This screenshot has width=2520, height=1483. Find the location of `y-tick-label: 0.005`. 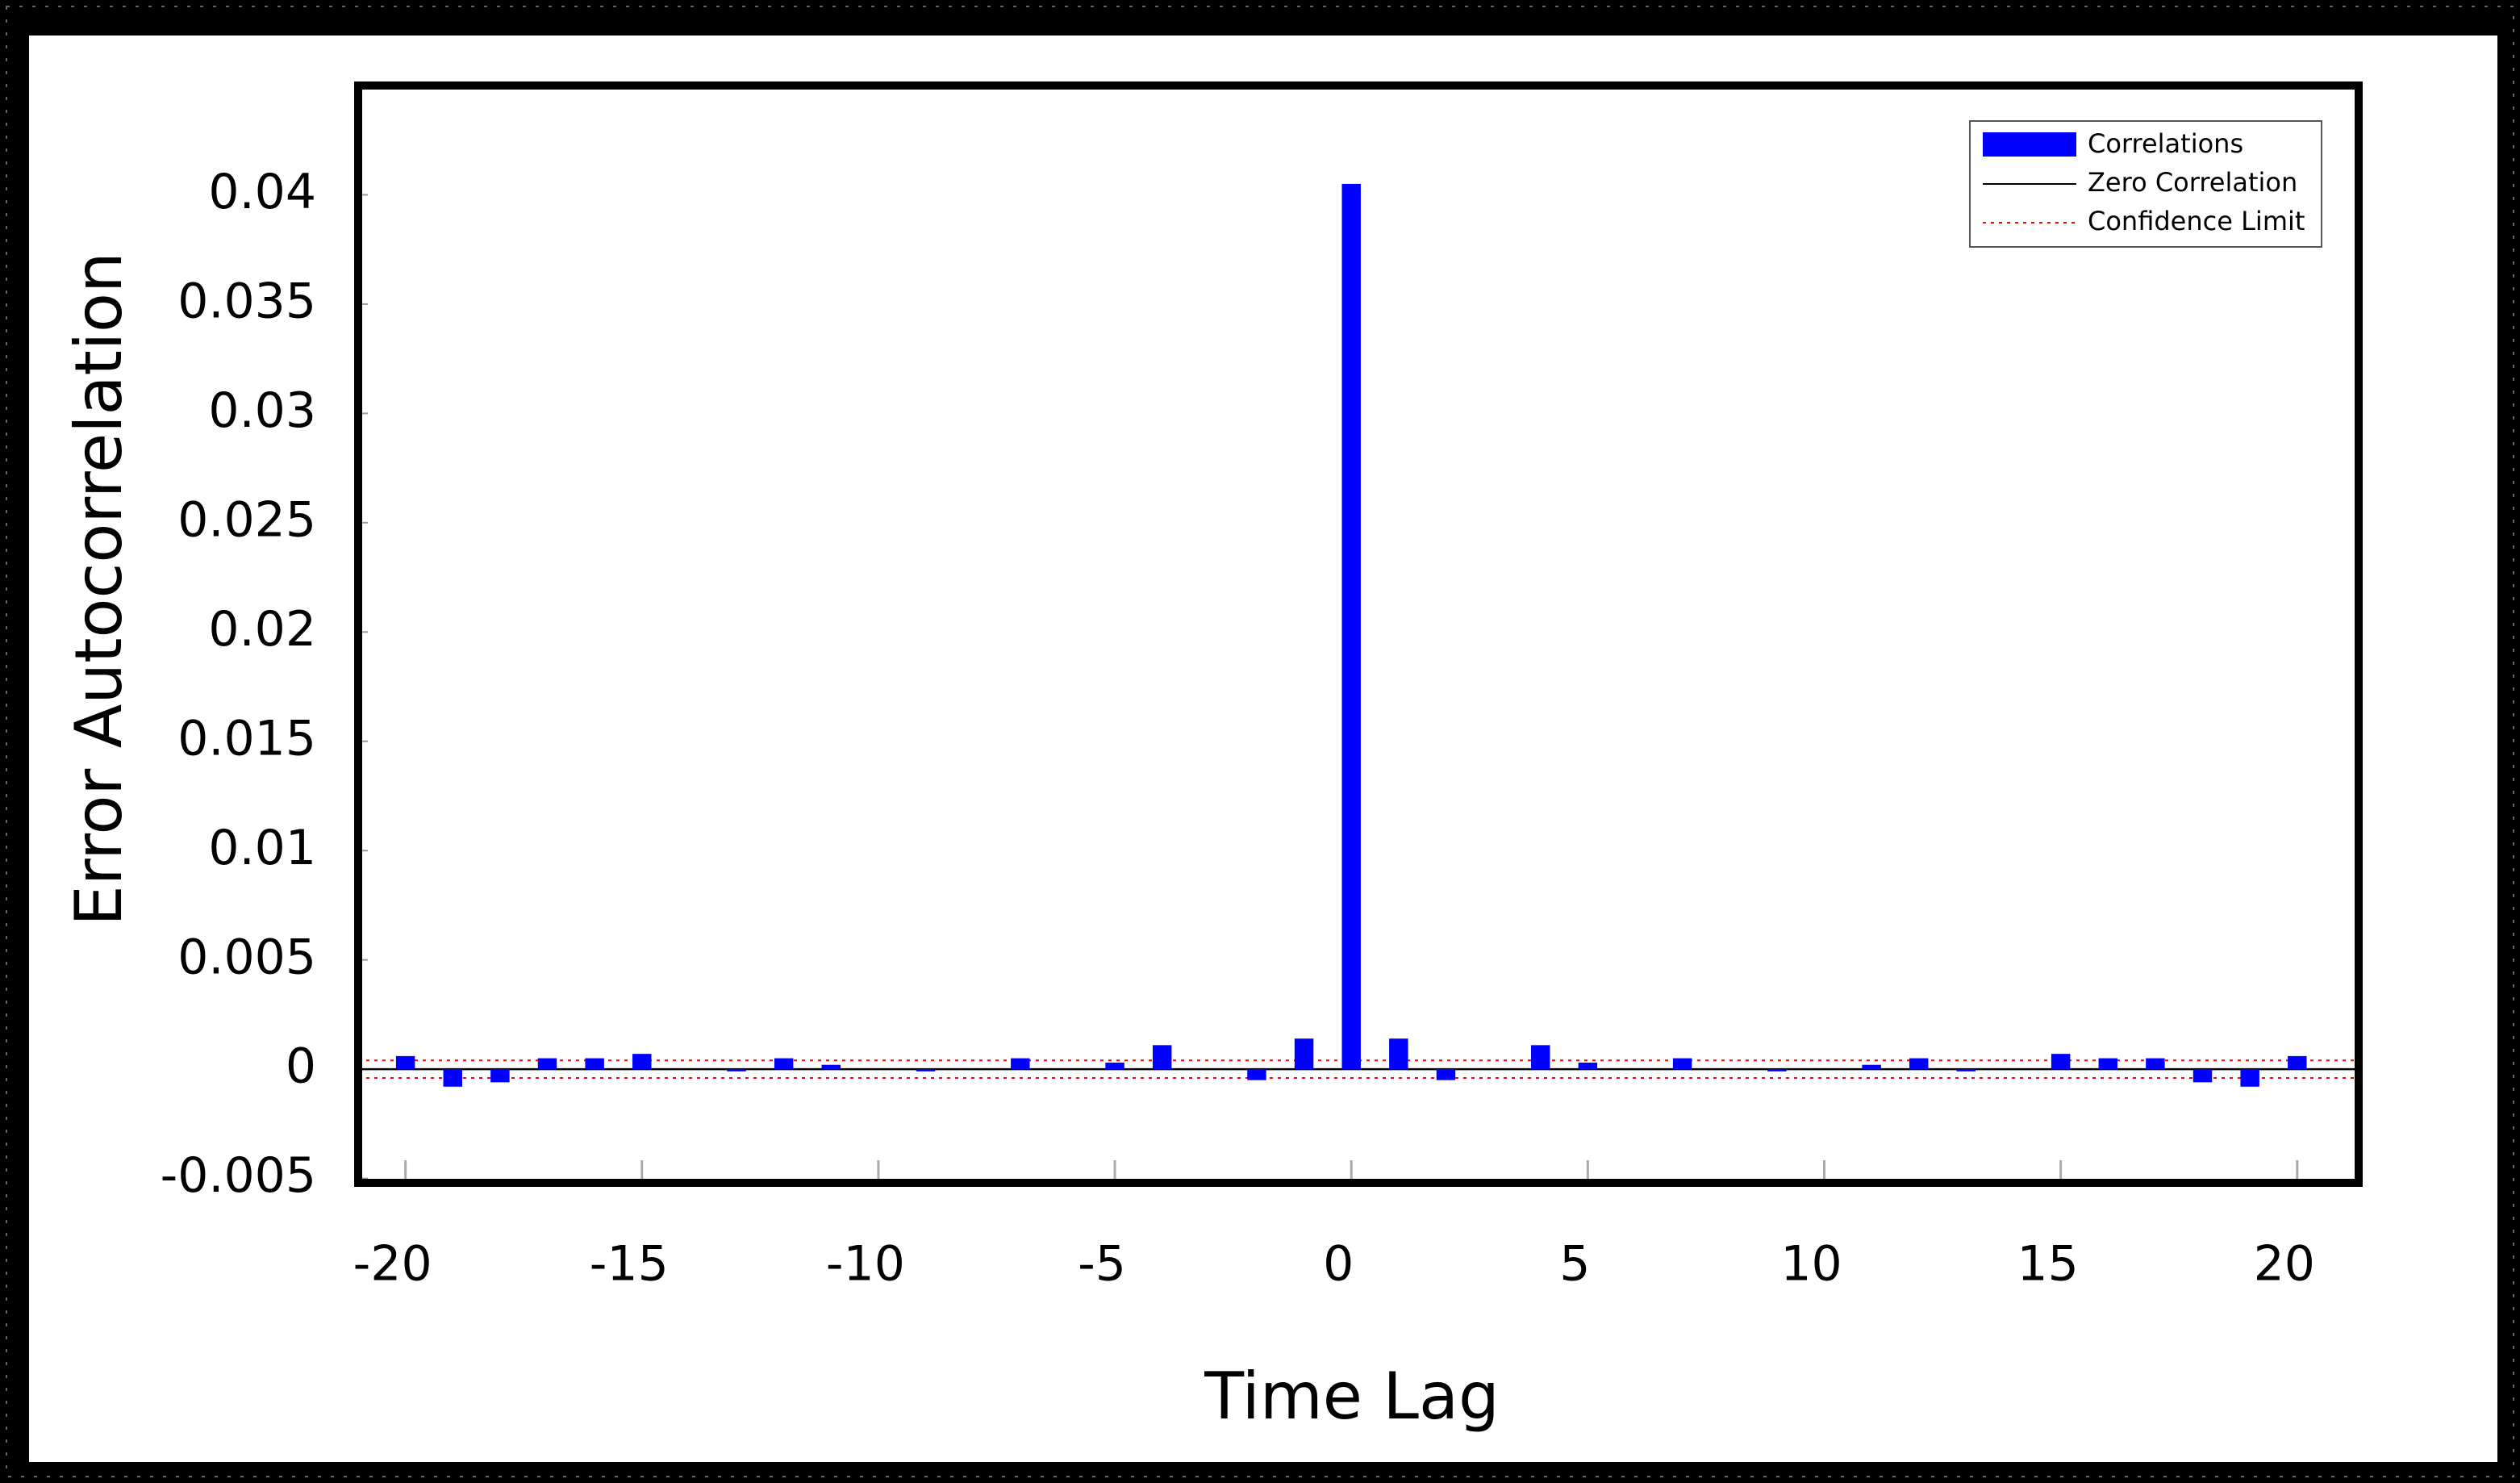

y-tick-label: 0.005 is located at coordinates (246, 957).